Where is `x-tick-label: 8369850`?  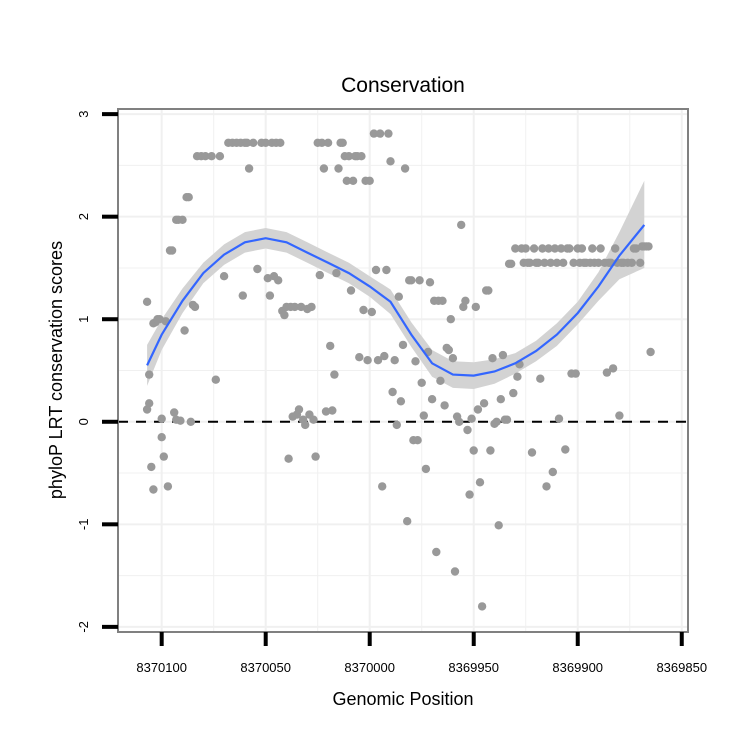 x-tick-label: 8369850 is located at coordinates (681, 667).